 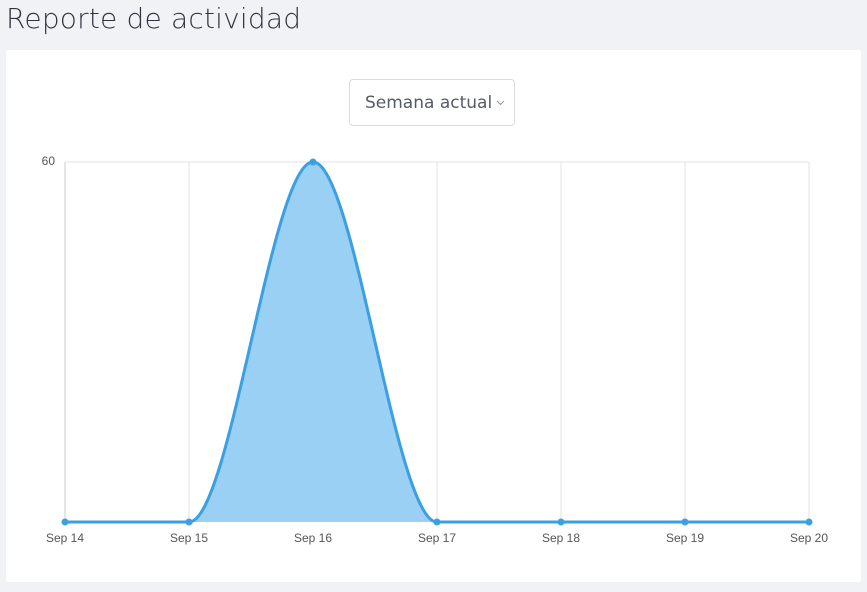 What do you see at coordinates (429, 102) in the screenshot?
I see `dropdown-label: Semana actual` at bounding box center [429, 102].